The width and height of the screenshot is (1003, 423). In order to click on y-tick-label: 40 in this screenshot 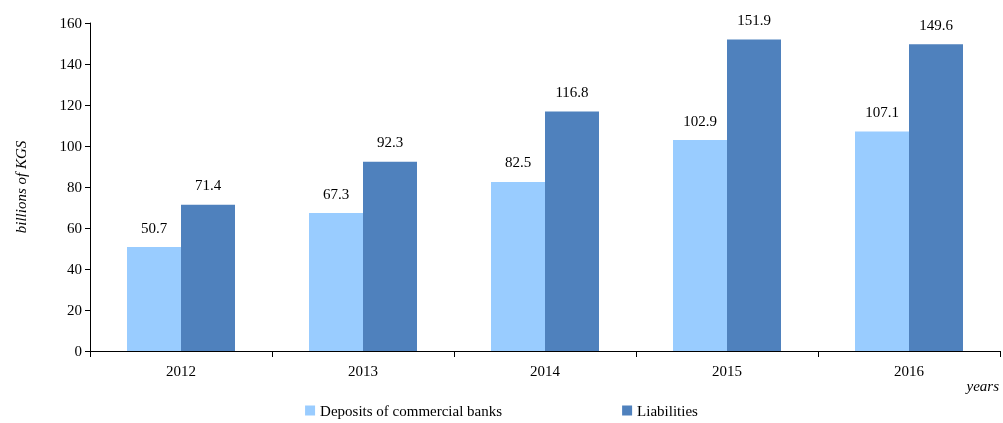, I will do `click(74, 269)`.